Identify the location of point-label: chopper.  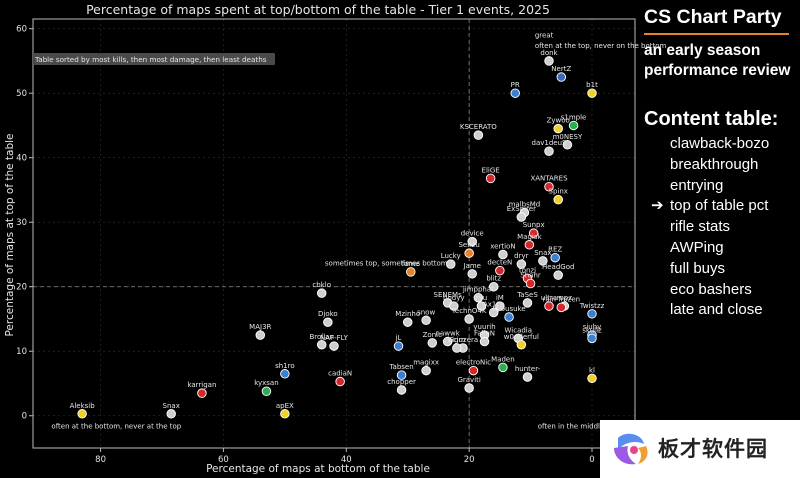
(401, 382).